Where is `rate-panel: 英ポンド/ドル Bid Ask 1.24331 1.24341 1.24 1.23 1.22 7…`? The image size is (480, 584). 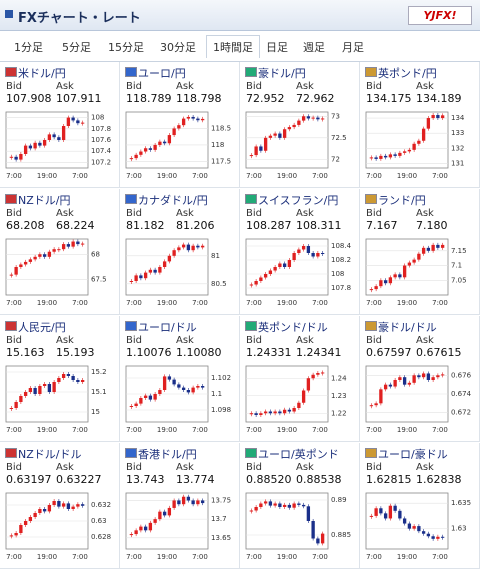
rate-panel: 英ポンド/ドル Bid Ask 1.24331 1.24341 1.24 1.23 1.22 7… is located at coordinates (300, 379).